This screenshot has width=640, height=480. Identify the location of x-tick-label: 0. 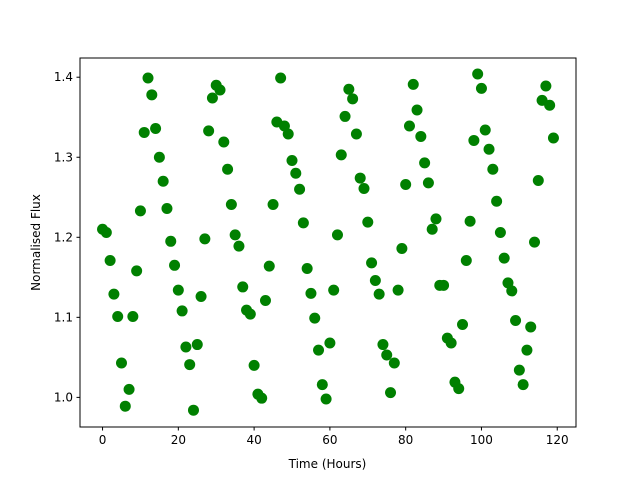
(103, 440).